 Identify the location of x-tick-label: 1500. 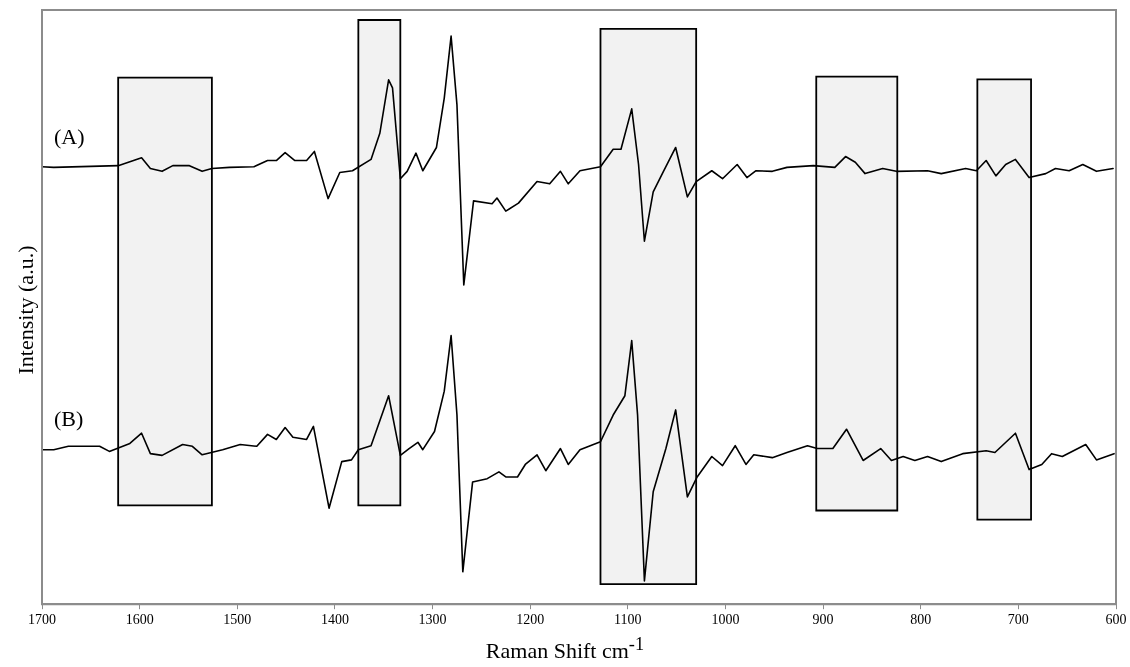
(237, 620).